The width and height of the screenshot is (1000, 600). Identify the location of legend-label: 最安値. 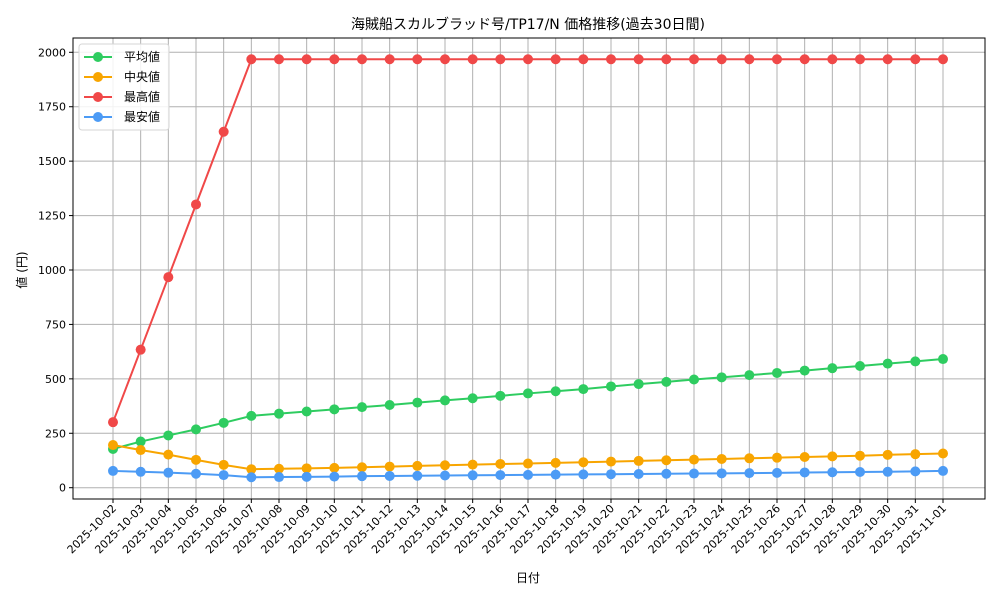
(142, 116).